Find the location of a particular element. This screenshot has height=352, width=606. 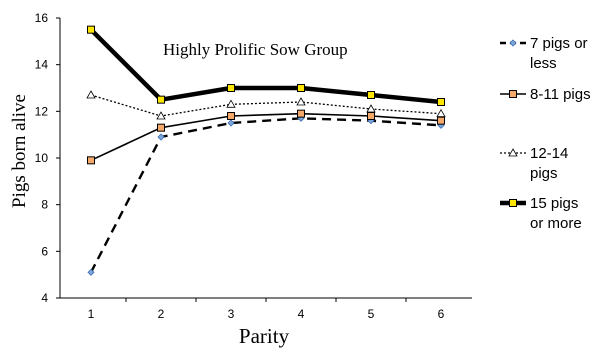

x-tick-label: 6 is located at coordinates (441, 314).